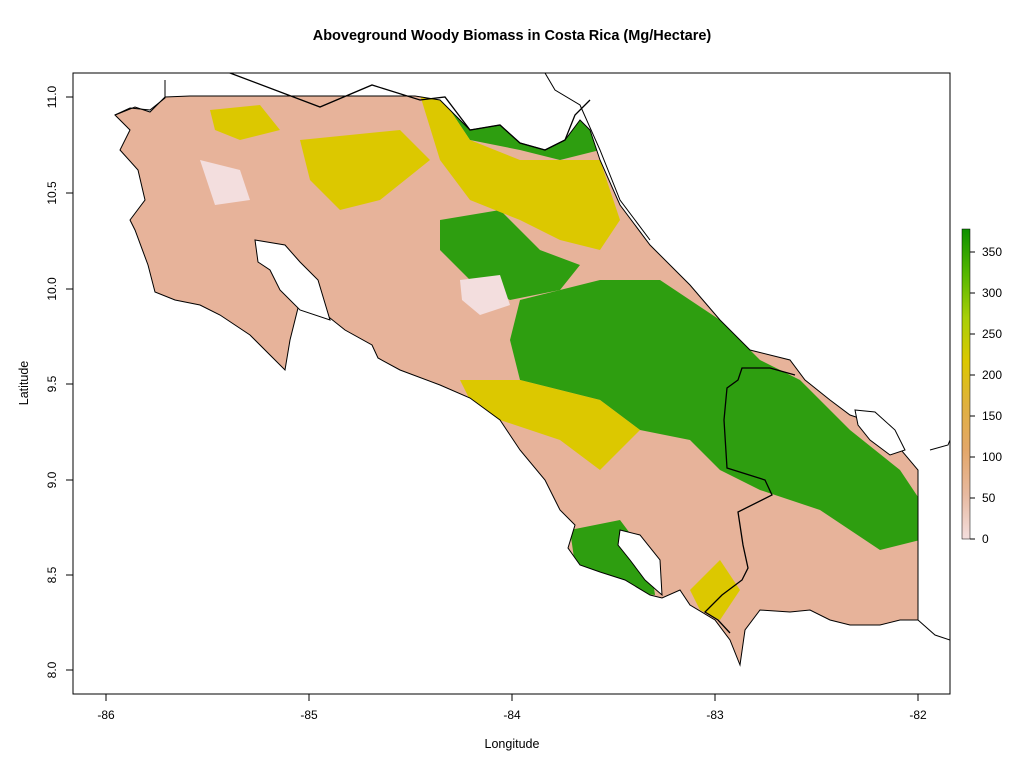 The height and width of the screenshot is (768, 1024). Describe the element at coordinates (640, 563) in the screenshot. I see `golfo-dulce` at that location.